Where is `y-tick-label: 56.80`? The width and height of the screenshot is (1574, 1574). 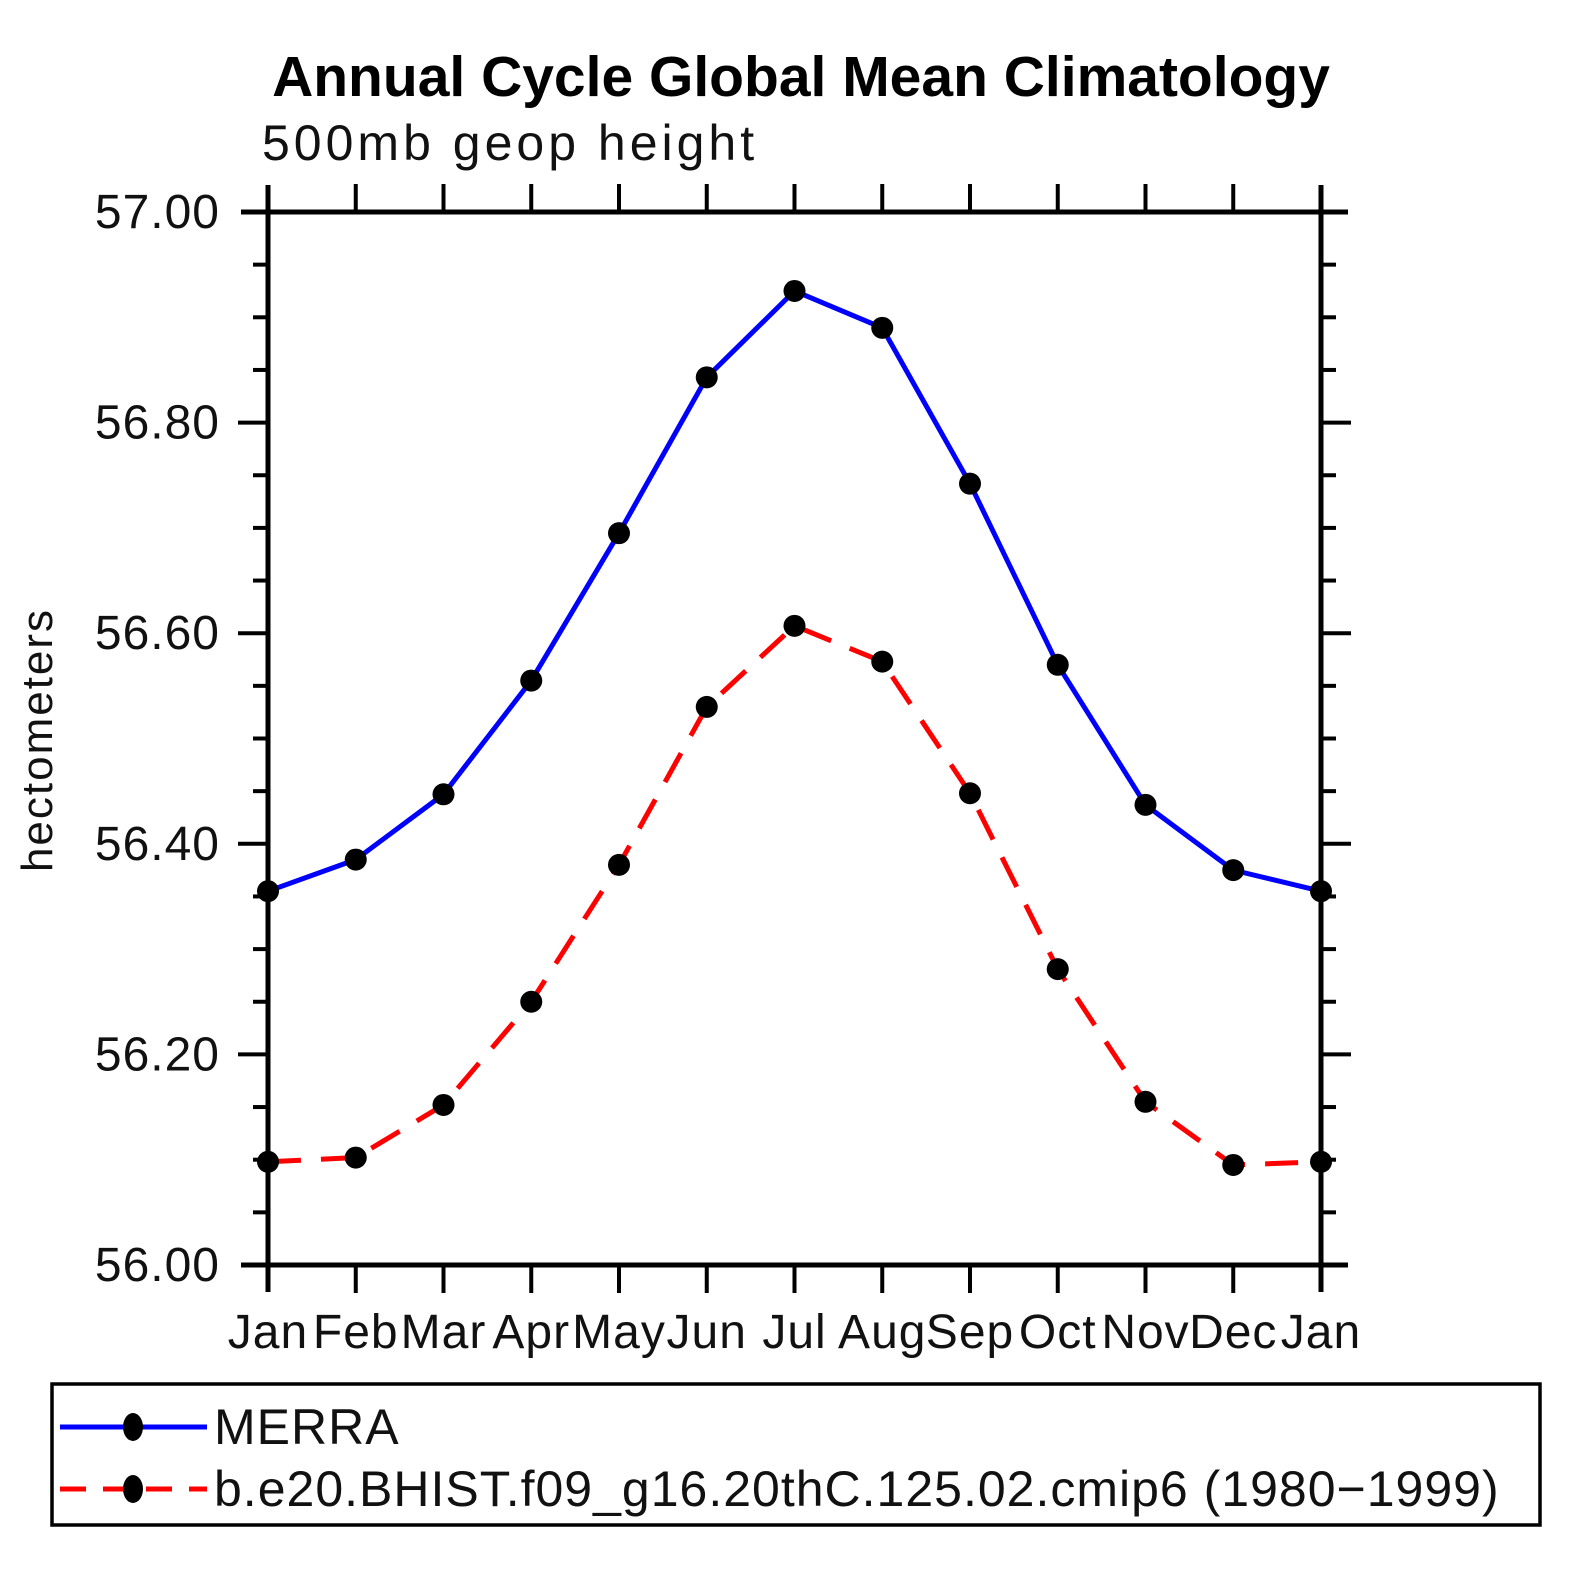 y-tick-label: 56.80 is located at coordinates (157, 423).